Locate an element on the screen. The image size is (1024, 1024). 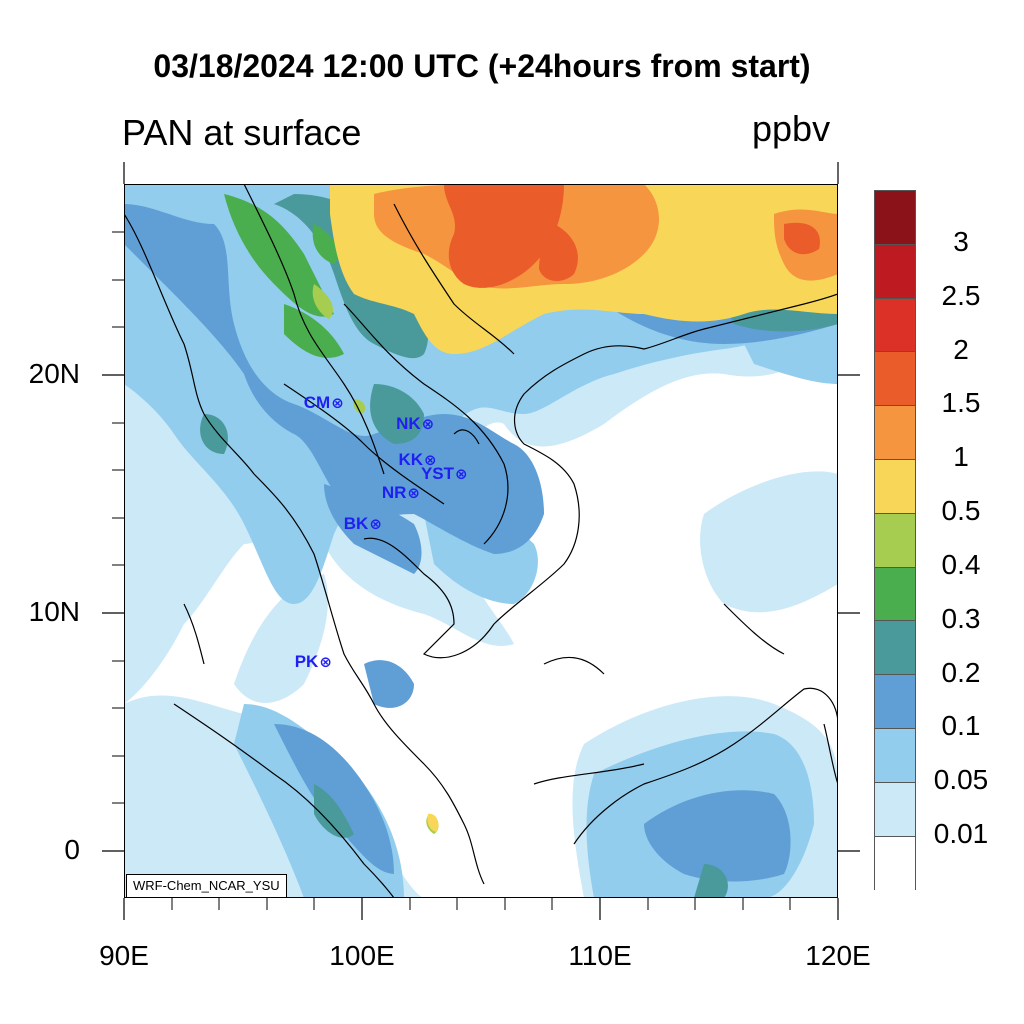
colorbar-label: 1.5 is located at coordinates (961, 403).